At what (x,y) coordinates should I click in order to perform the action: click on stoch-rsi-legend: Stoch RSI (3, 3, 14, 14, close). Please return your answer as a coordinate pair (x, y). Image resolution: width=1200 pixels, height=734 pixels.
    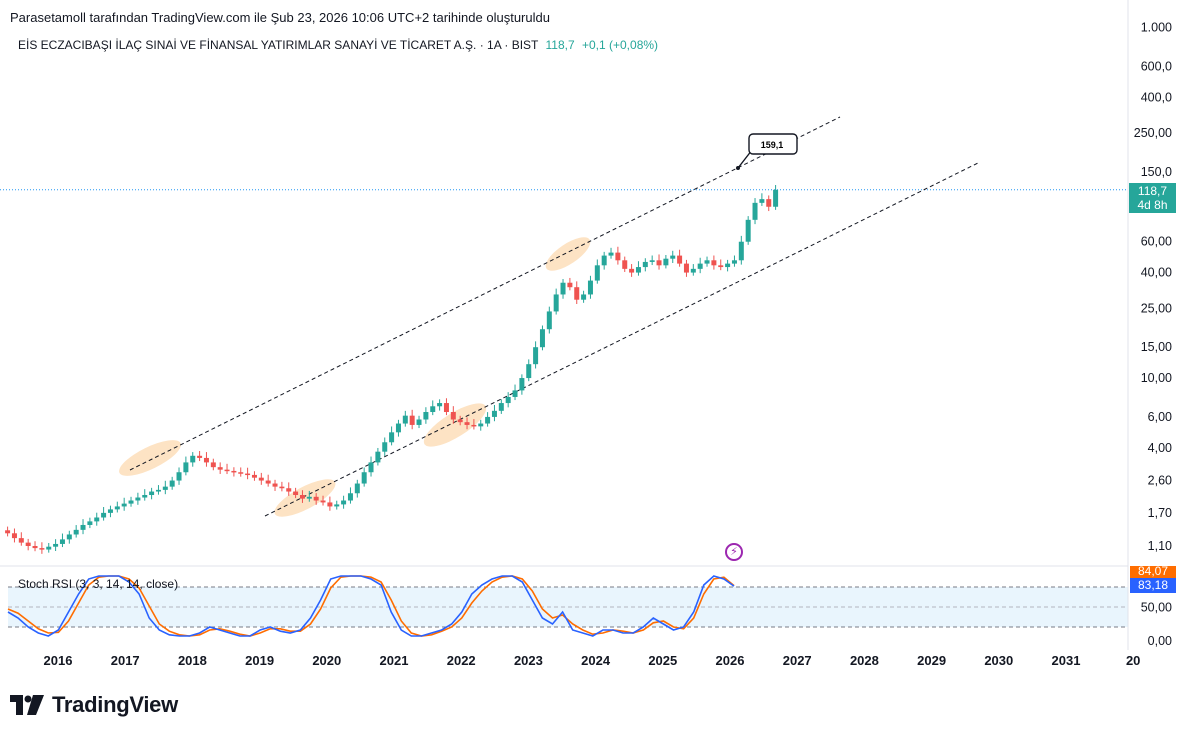
    Looking at the image, I should click on (98, 584).